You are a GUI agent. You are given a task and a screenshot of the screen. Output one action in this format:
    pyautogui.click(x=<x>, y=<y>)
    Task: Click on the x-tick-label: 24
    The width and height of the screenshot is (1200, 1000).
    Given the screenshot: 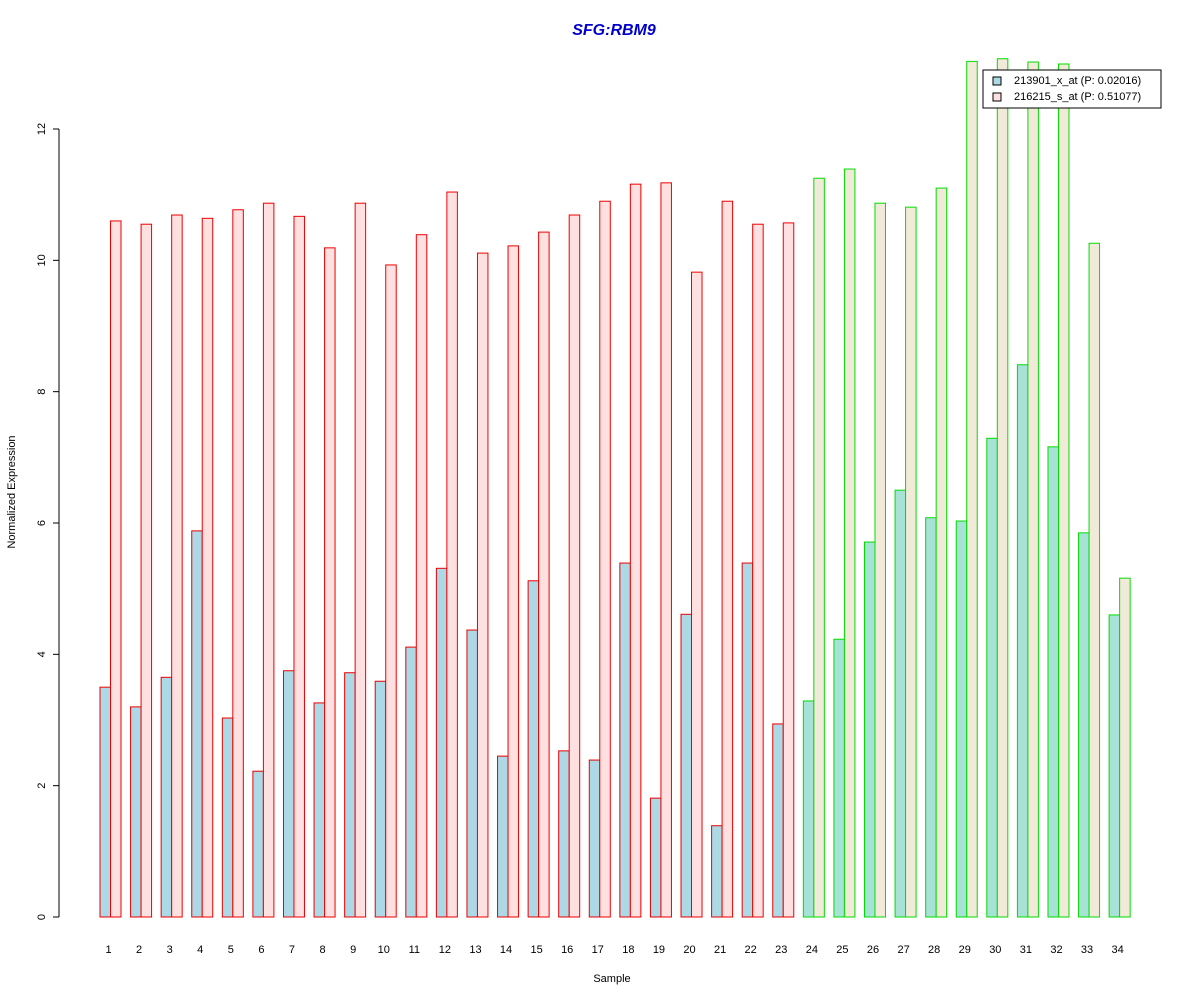 What is the action you would take?
    pyautogui.click(x=812, y=950)
    